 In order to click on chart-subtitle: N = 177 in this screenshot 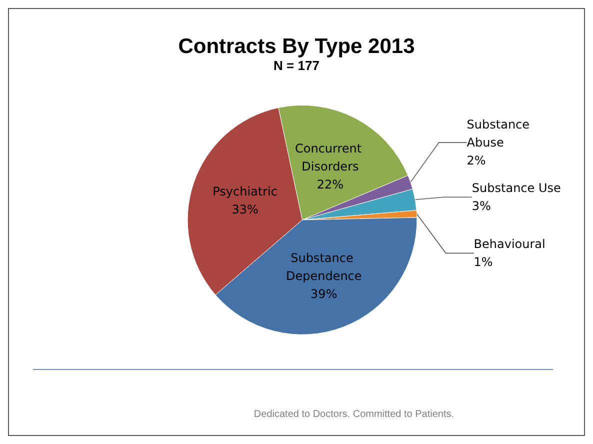, I will do `click(297, 65)`.